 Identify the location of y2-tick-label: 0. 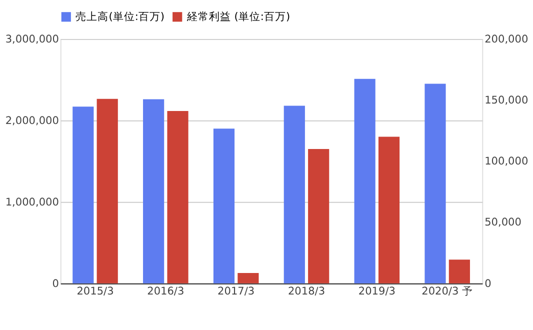
(488, 284).